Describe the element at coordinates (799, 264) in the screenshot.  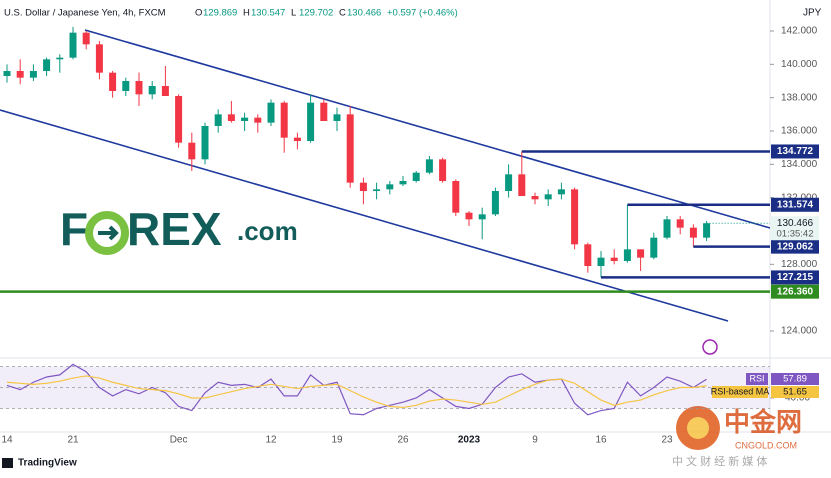
I see `y-tick-label: 128.000` at that location.